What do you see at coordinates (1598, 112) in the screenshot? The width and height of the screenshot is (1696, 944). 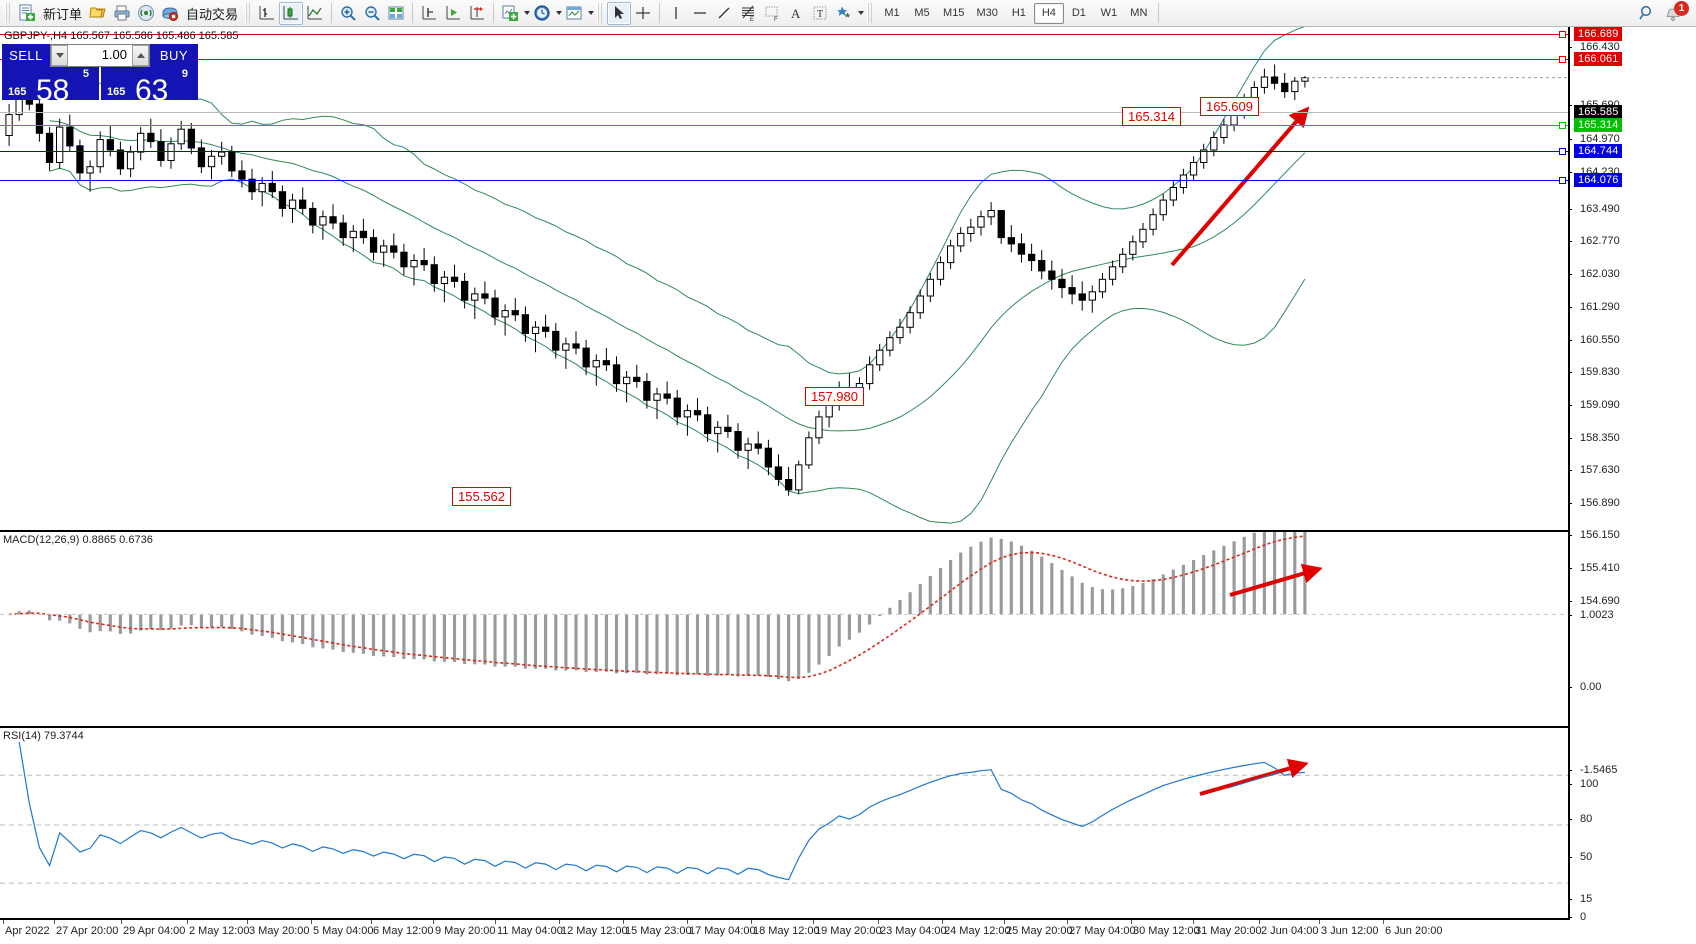 I see `price-level-chip-black: 165.585` at bounding box center [1598, 112].